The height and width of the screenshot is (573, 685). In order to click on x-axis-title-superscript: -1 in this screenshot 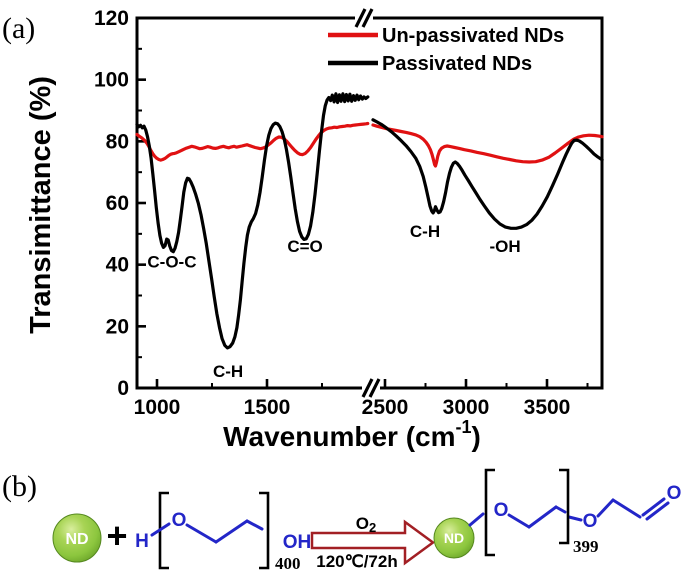, I will do `click(464, 427)`.